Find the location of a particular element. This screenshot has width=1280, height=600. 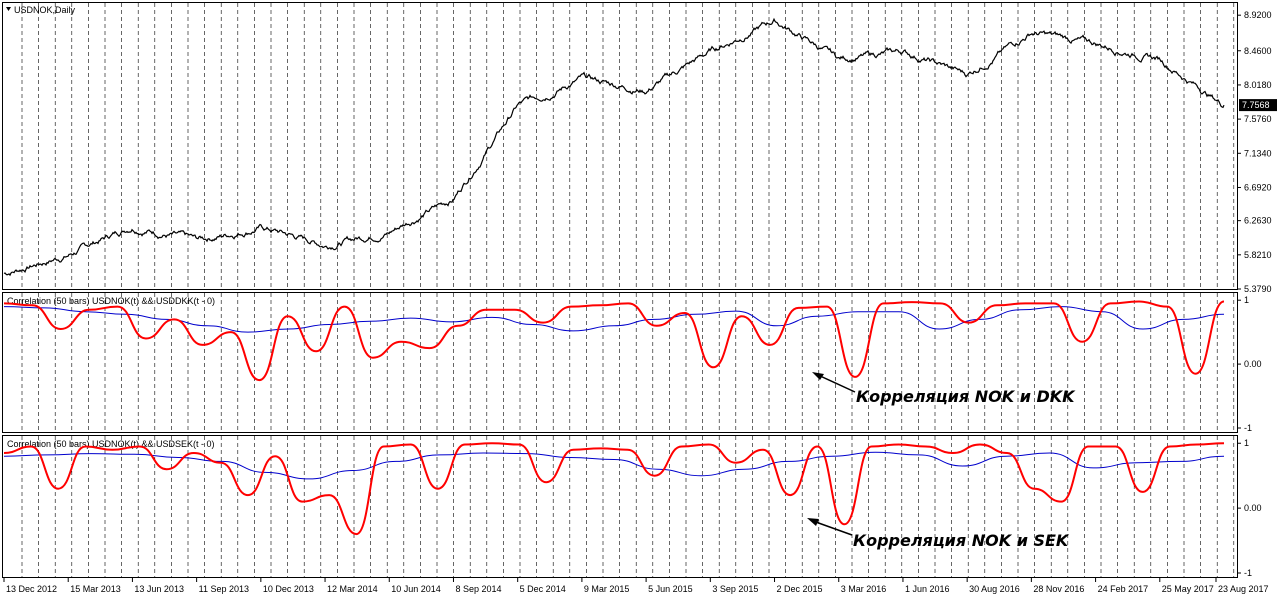

price-tick-label: 8.4600 is located at coordinates (1258, 51).